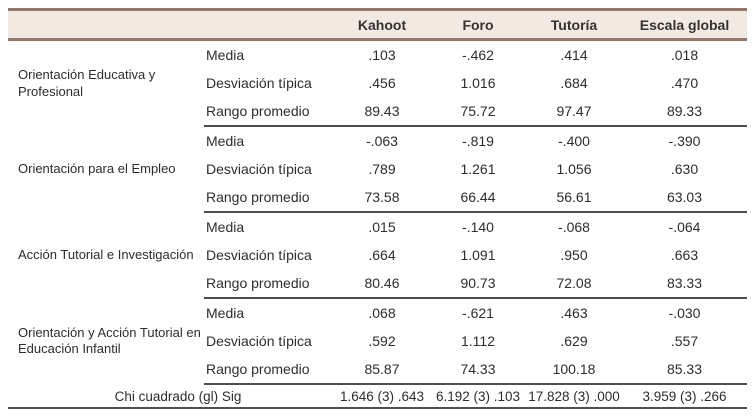 The image size is (755, 420). Describe the element at coordinates (87, 83) in the screenshot. I see `group-label: Orientación Educativa y Profesional` at that location.